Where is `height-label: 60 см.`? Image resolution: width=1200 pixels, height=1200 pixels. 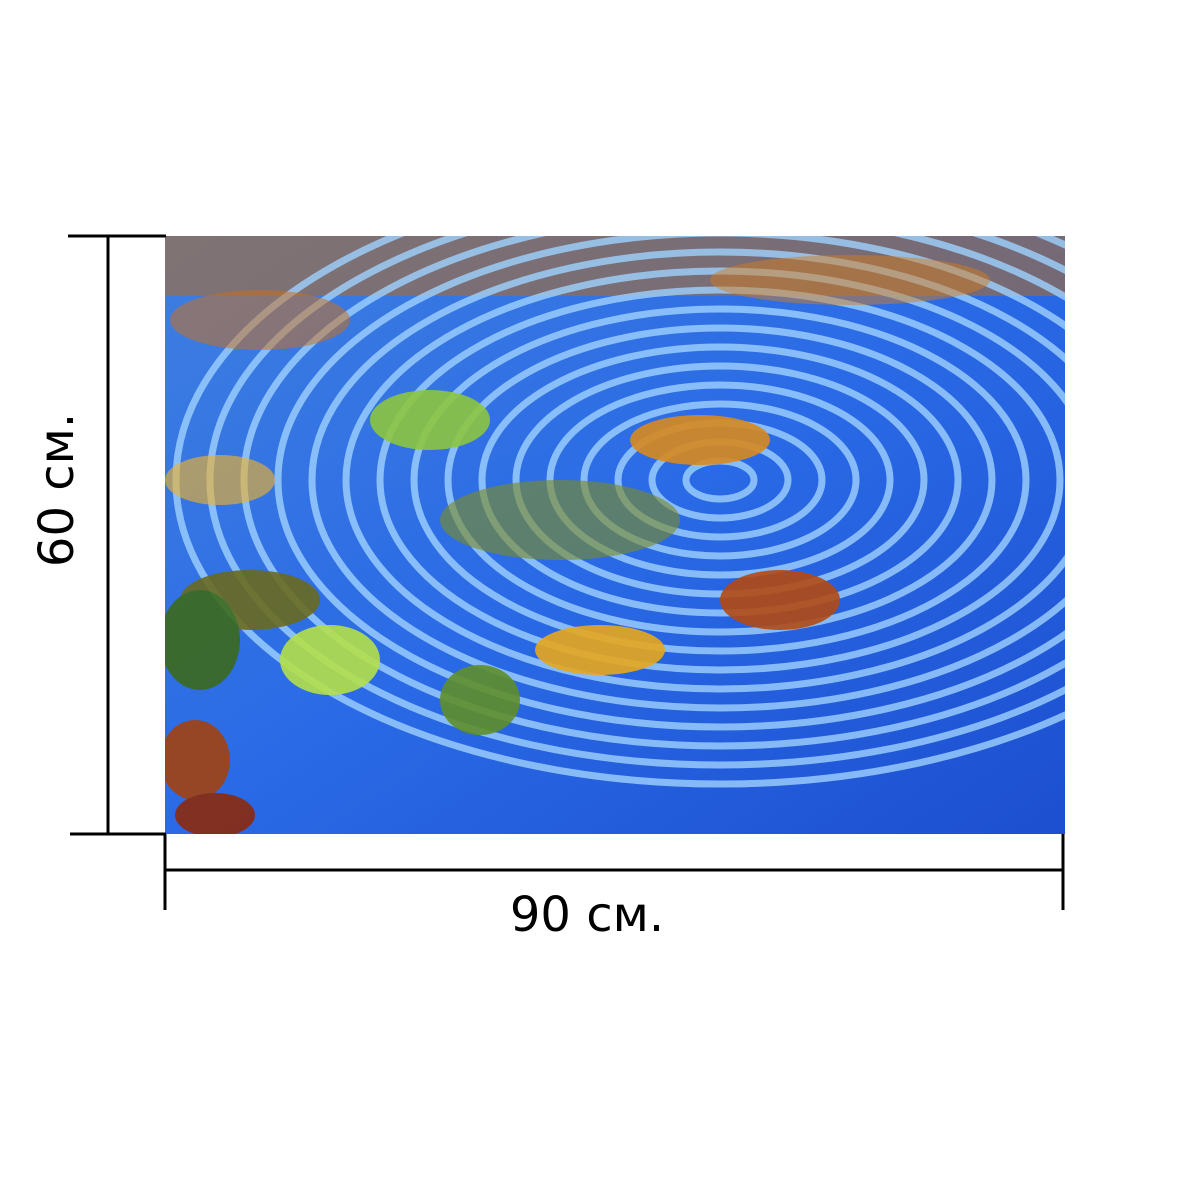
height-label: 60 см. is located at coordinates (57, 490).